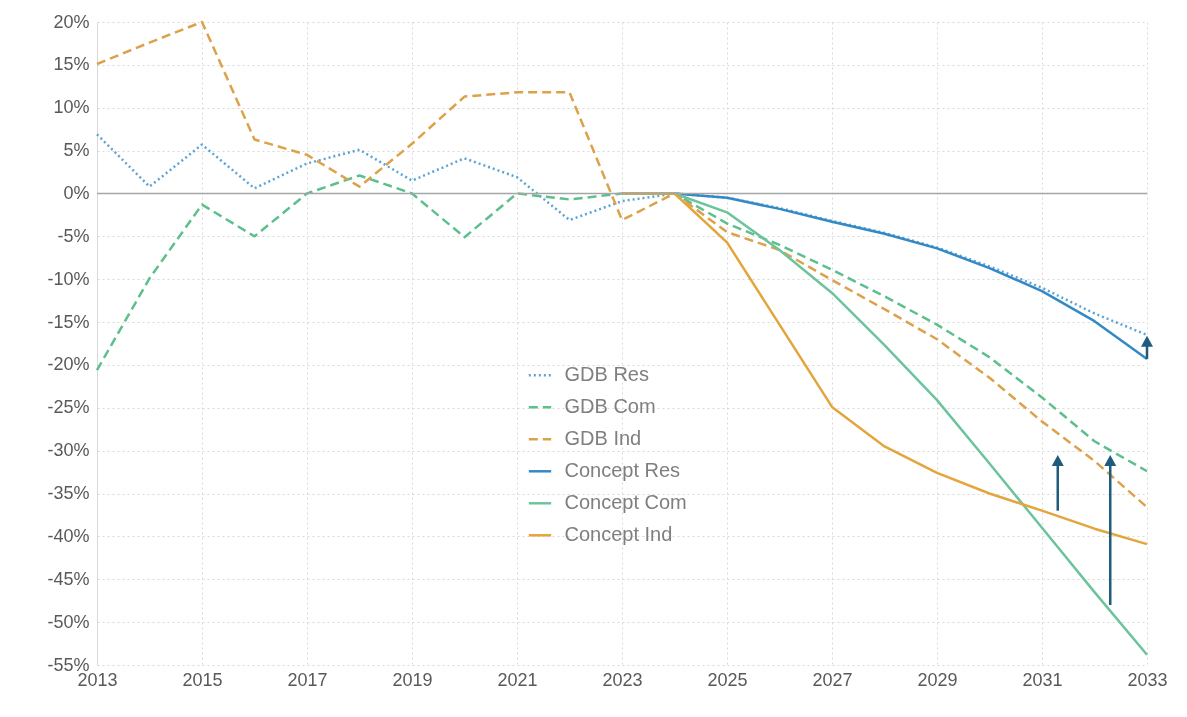  Describe the element at coordinates (68, 535) in the screenshot. I see `y-tick-label: -40%` at that location.